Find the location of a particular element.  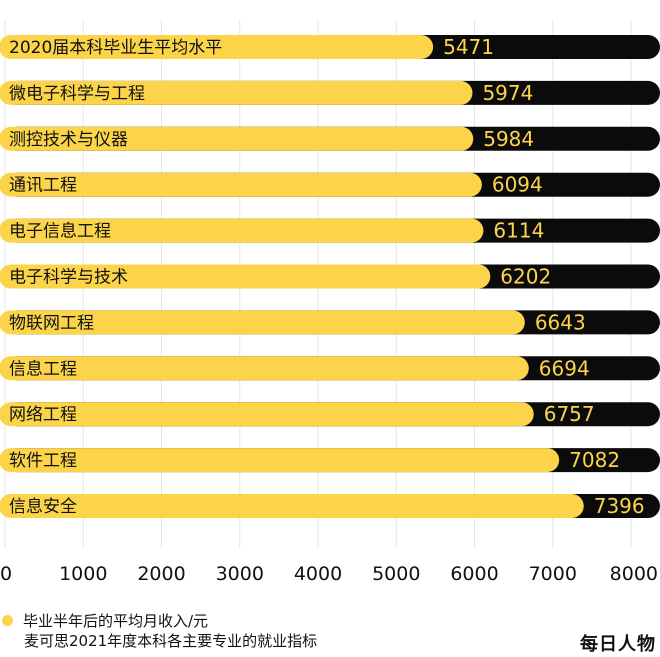

chart-footer: 毕业半年后的平均月收入/元 麦可思2021年度本科各主要专业的就业指标 每日人物 is located at coordinates (330, 632).